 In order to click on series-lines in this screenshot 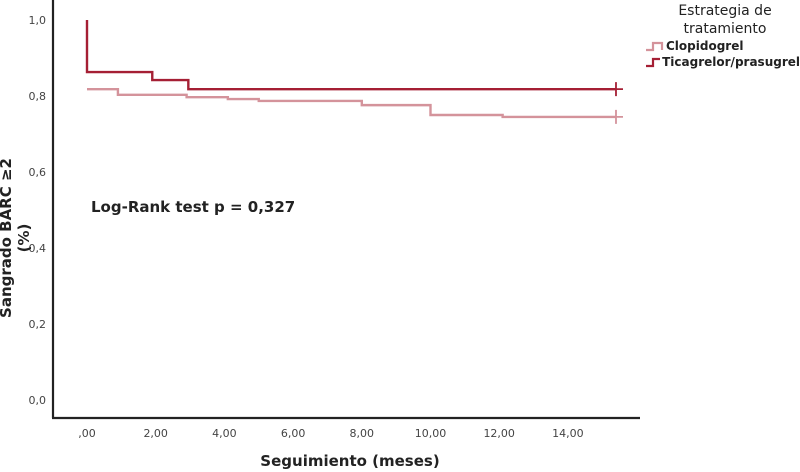, I will do `click(354, 72)`.